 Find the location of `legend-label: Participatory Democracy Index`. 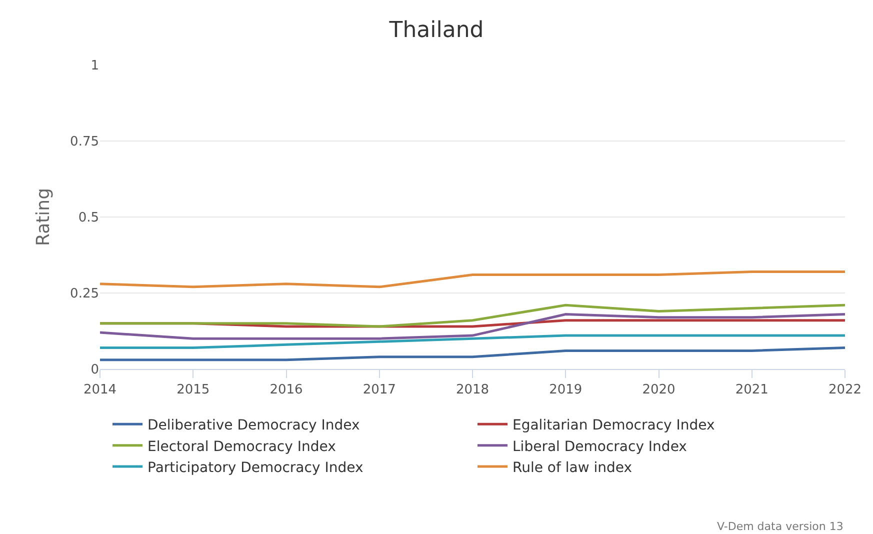

legend-label: Participatory Democracy Index is located at coordinates (256, 468).